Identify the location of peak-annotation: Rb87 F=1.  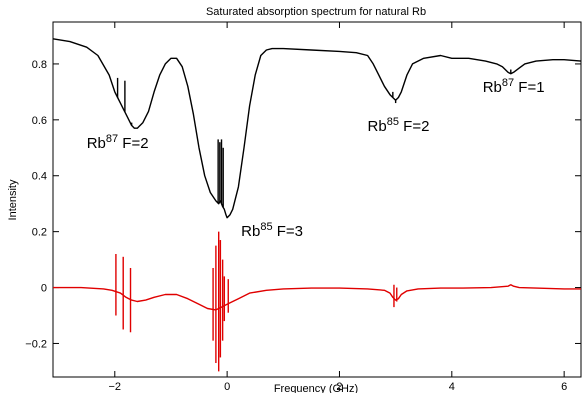
(514, 86).